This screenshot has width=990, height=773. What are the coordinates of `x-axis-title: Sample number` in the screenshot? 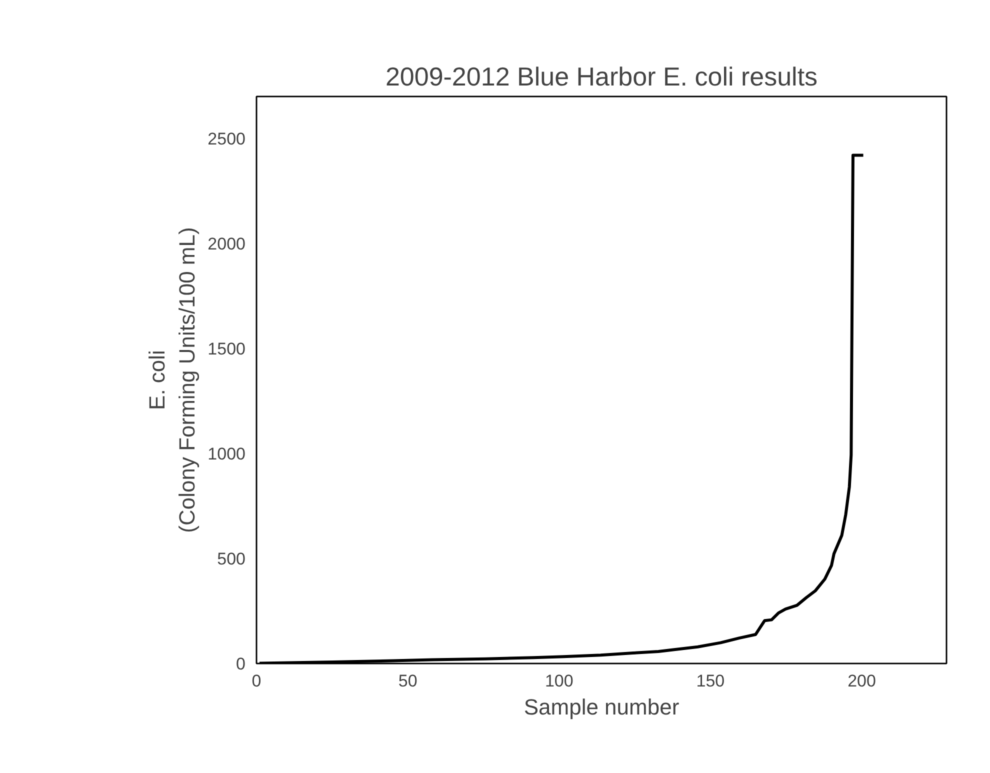 It's located at (602, 707).